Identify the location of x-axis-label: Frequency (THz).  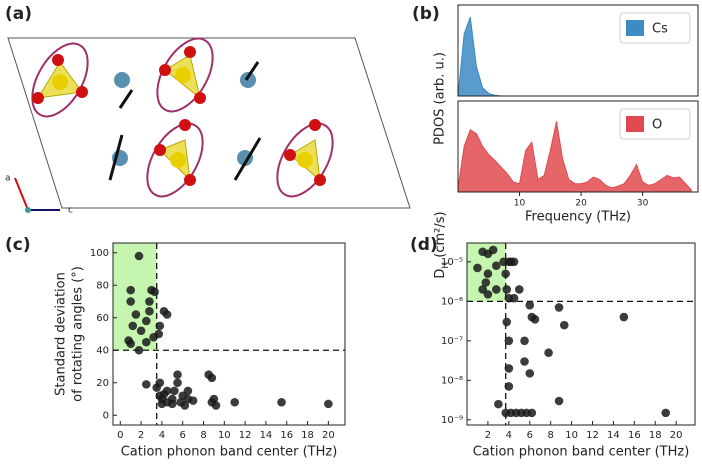
(578, 217).